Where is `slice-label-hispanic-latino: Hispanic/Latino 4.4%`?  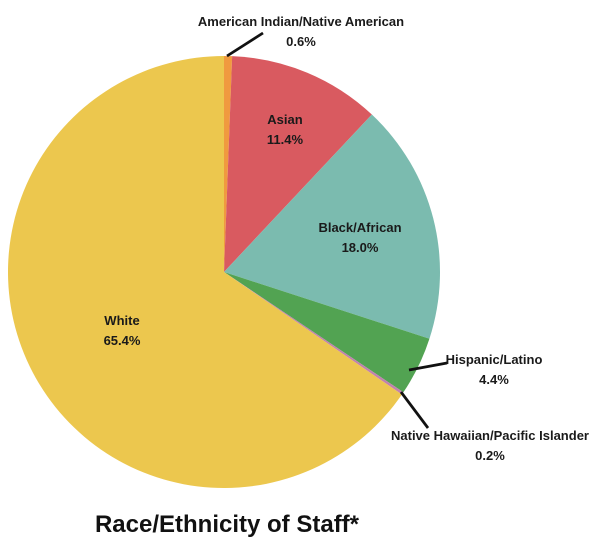
slice-label-hispanic-latino: Hispanic/Latino 4.4% is located at coordinates (494, 369).